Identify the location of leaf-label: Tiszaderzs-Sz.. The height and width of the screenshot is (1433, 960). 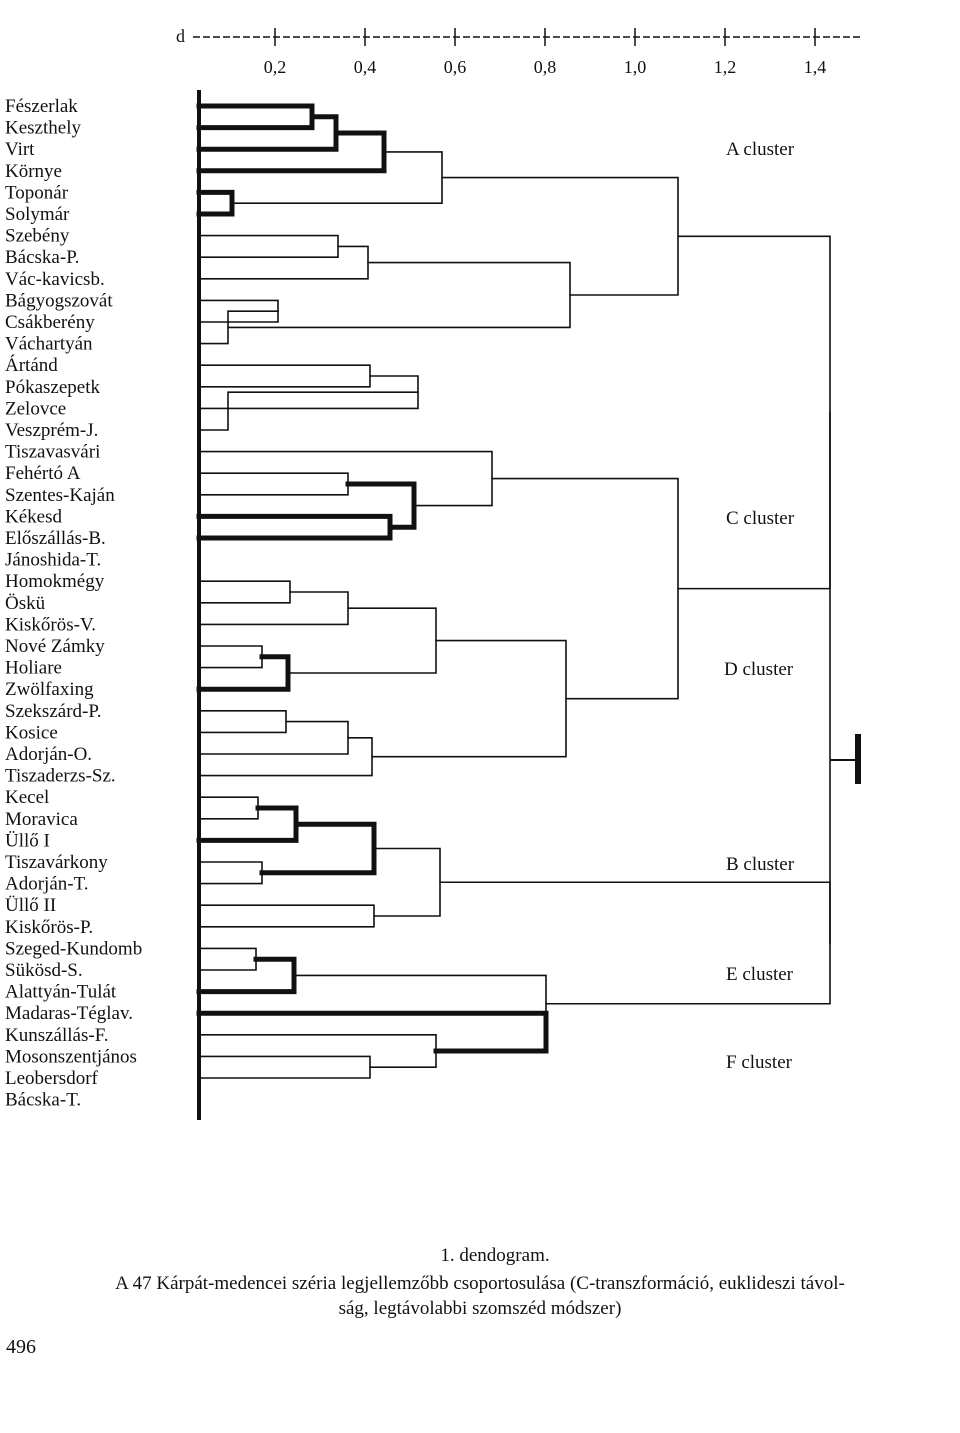
(60, 776).